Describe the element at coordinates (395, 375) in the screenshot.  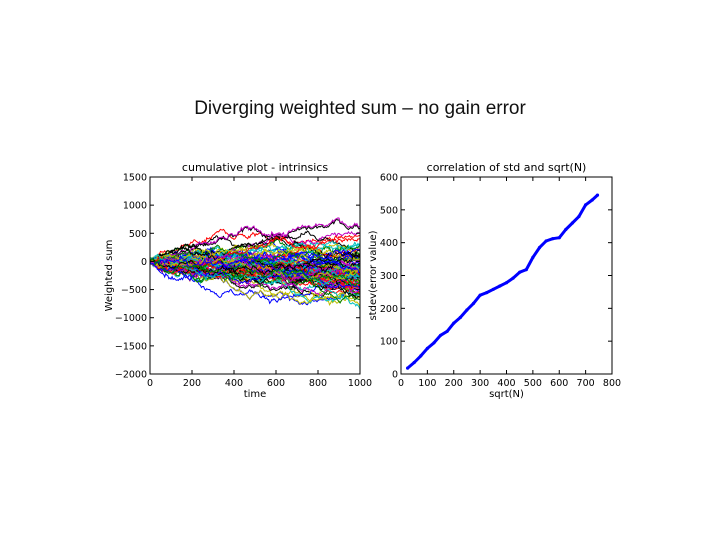
I see `plot2-y-tick-label: 0` at that location.